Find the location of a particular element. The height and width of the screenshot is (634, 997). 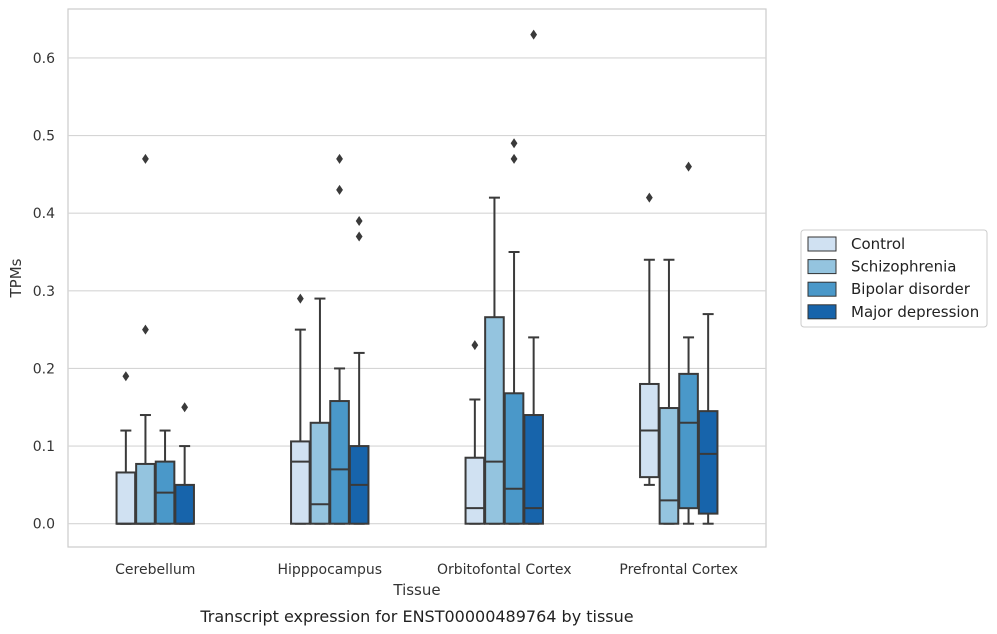

legend-item: Major depression is located at coordinates (893, 312).